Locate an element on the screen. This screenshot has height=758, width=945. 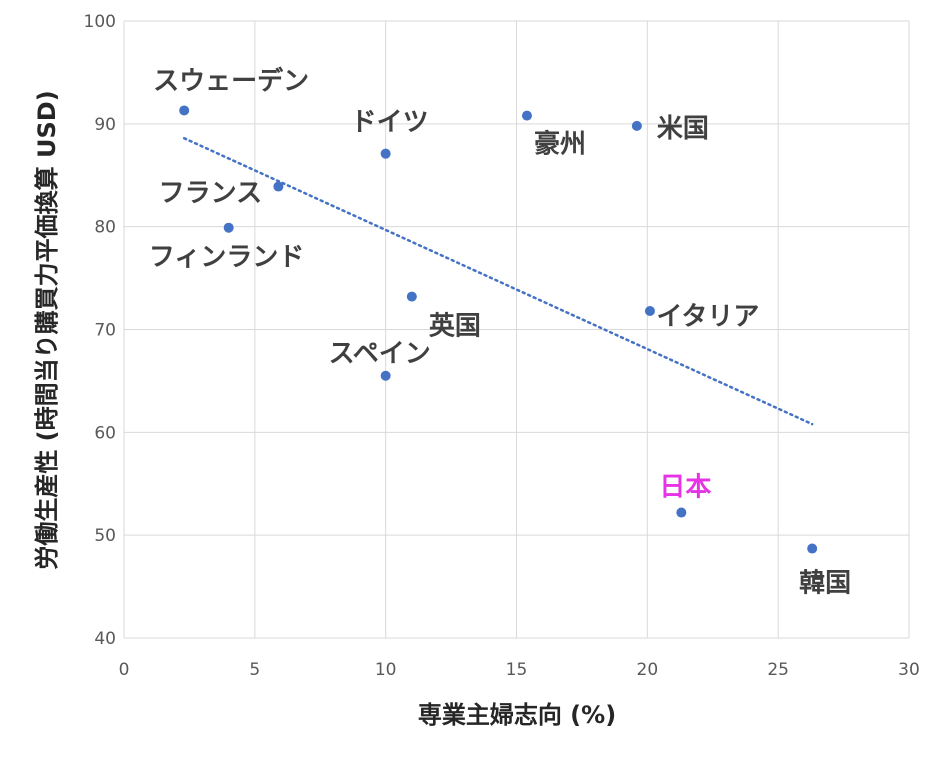
y-tick-label: 100 is located at coordinates (100, 22).